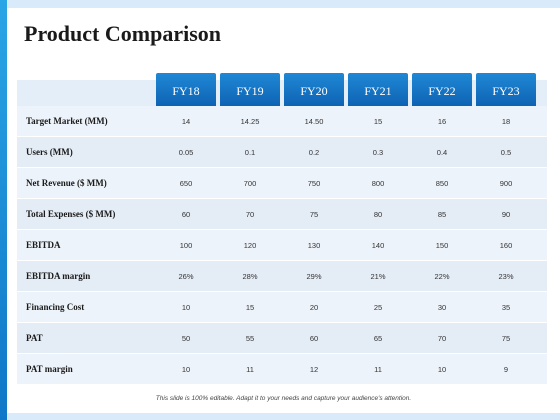  What do you see at coordinates (506, 245) in the screenshot?
I see `table-cell: 160` at bounding box center [506, 245].